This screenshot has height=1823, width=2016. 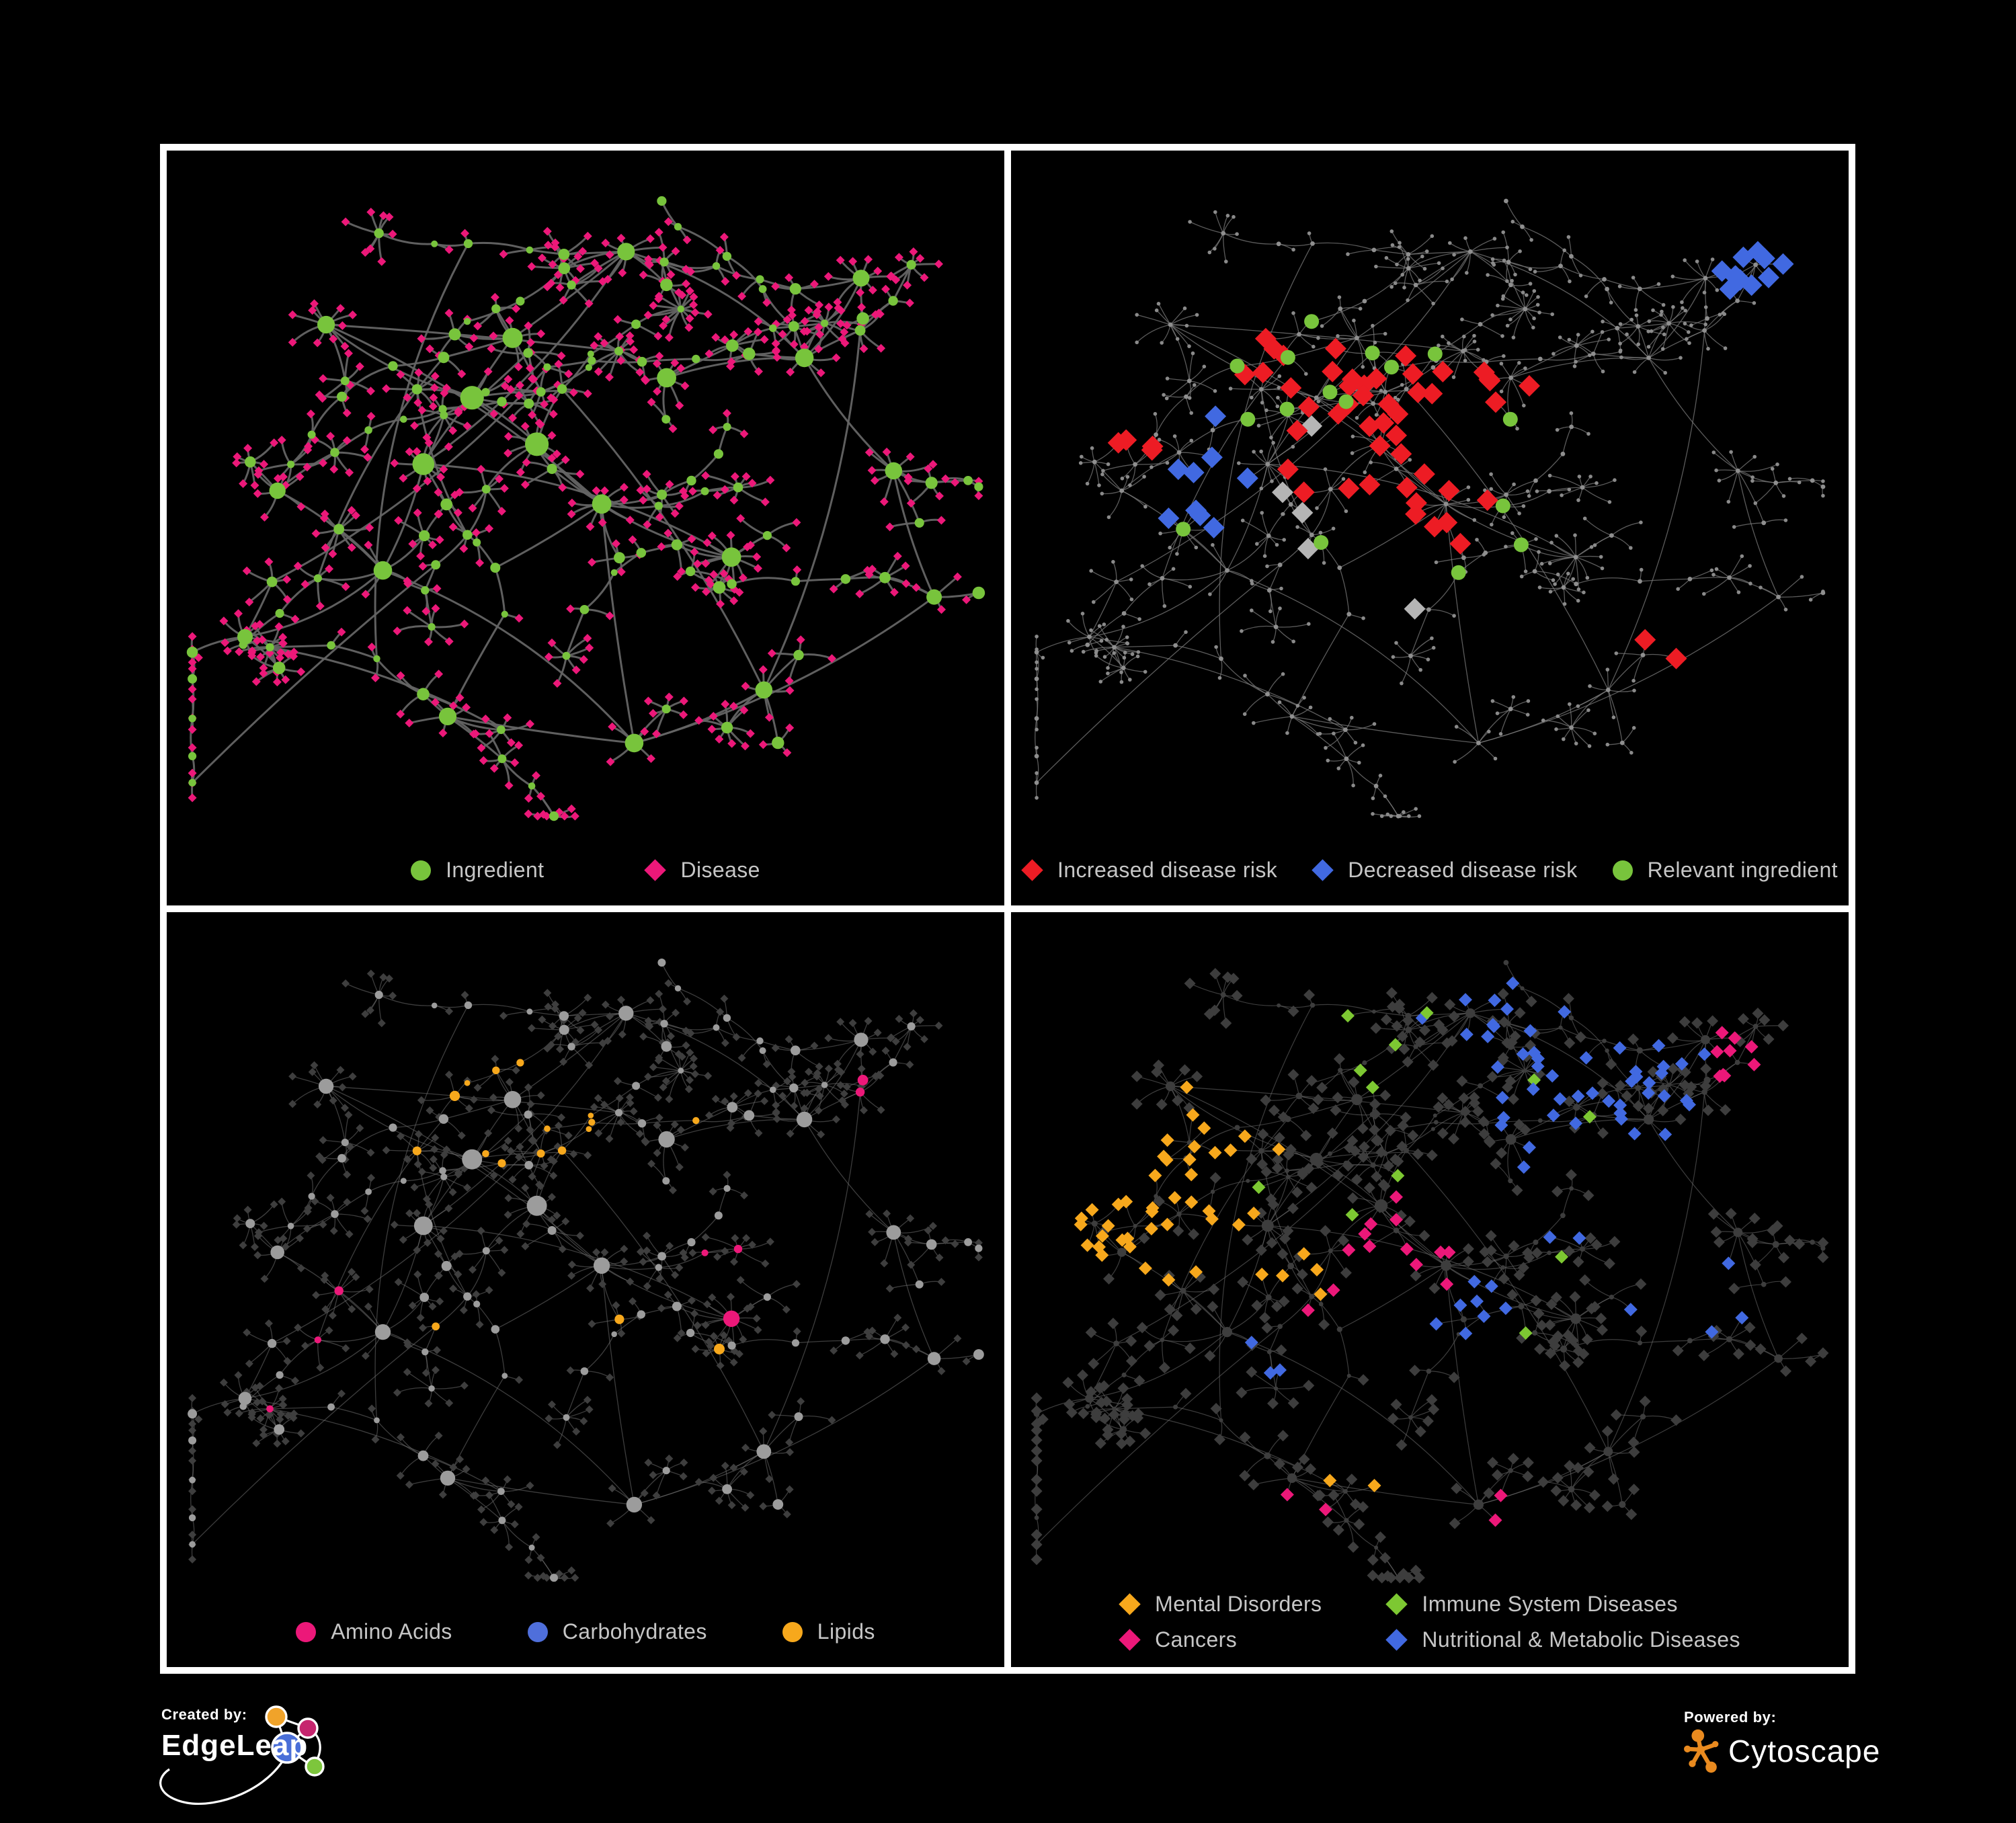 I want to click on legend-label: Decreased disease risk, so click(x=1463, y=870).